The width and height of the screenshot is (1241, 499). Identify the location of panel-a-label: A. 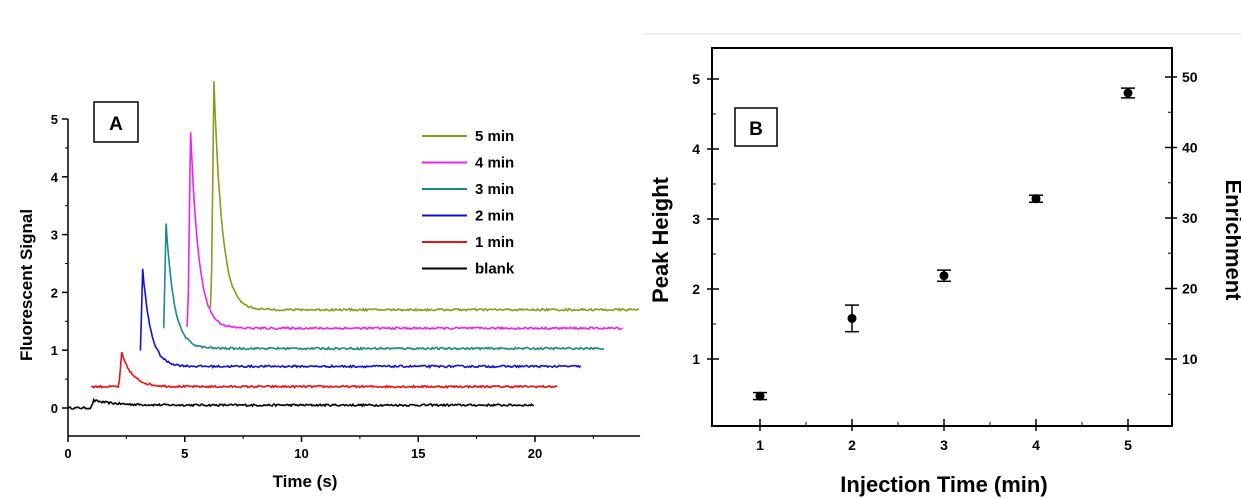
(116, 124).